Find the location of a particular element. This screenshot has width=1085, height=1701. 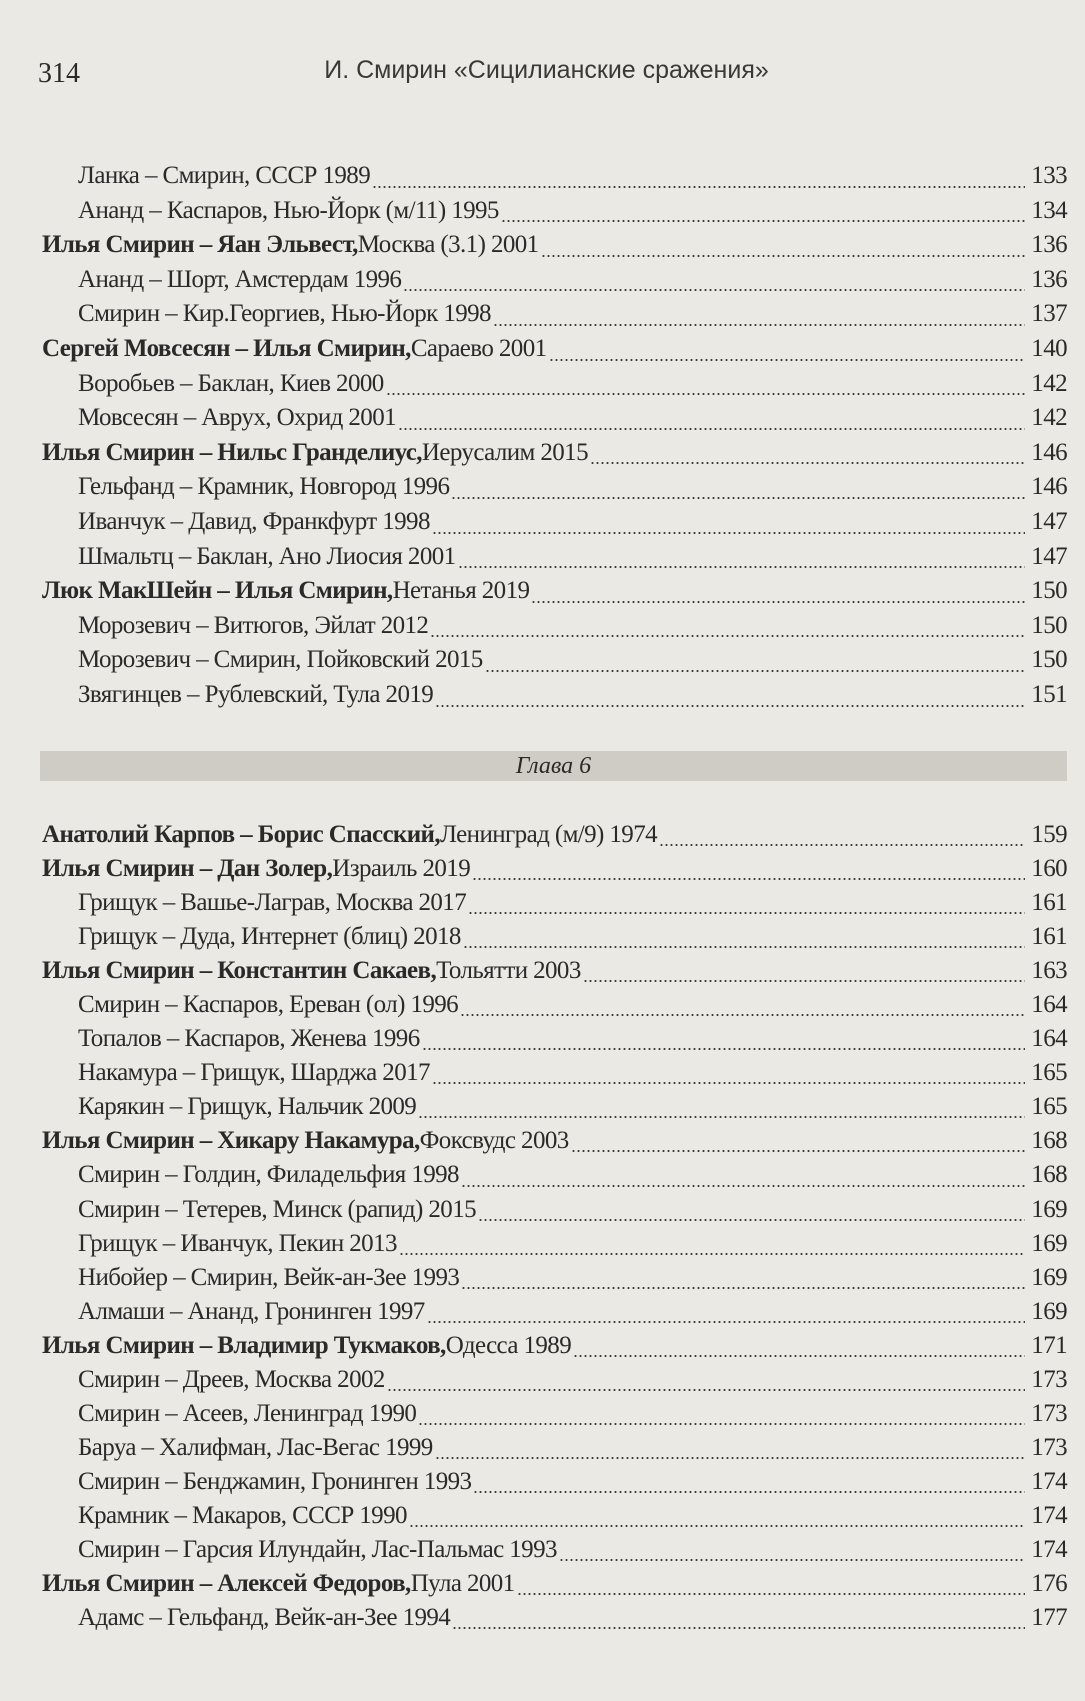

entry-text: Одесса 1989 is located at coordinates (508, 1345).